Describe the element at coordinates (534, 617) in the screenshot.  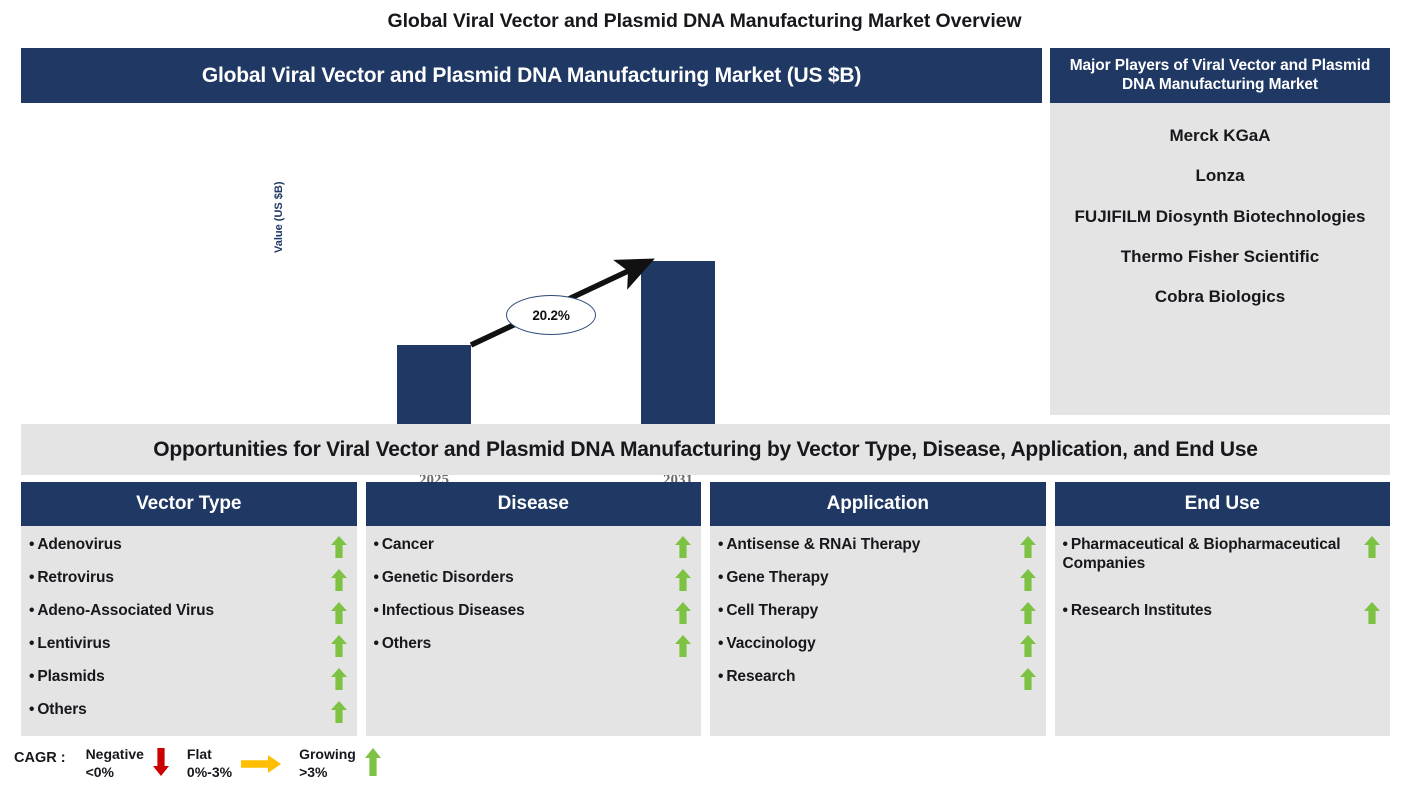
I see `list-item: • Infectious Diseases` at that location.